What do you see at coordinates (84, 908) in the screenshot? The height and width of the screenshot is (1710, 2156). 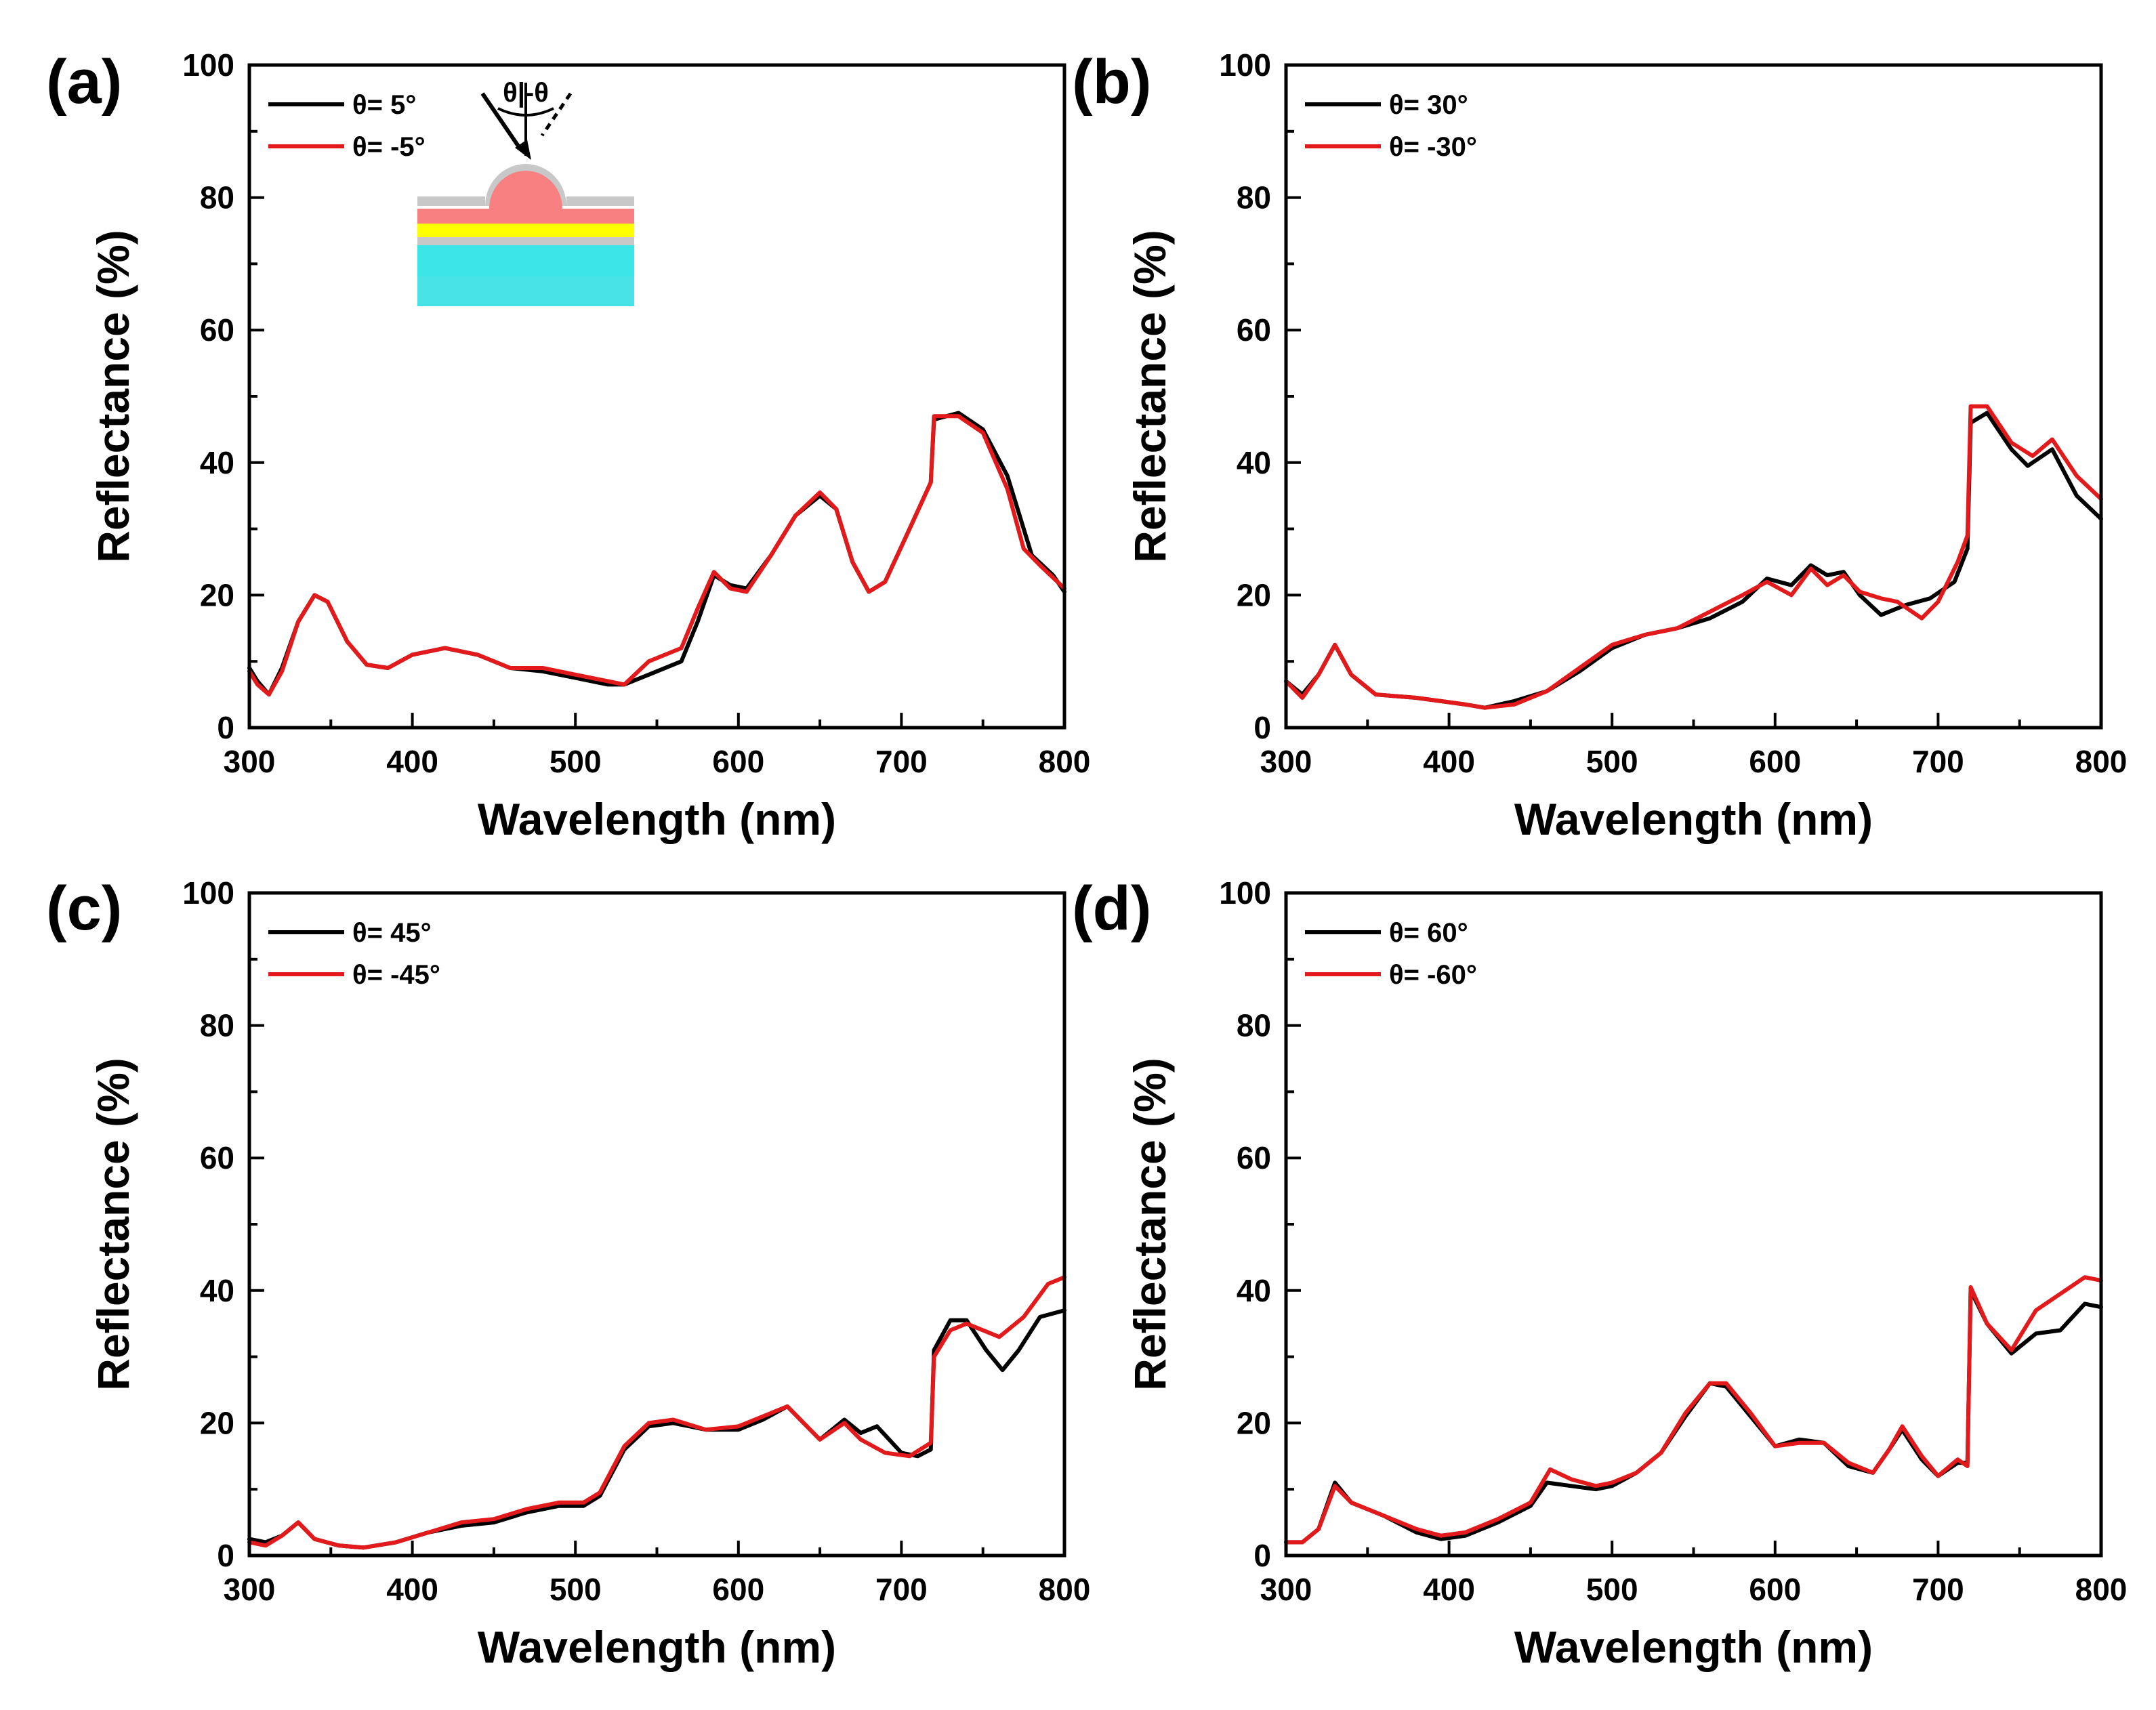 I see `panel-label: (c)` at bounding box center [84, 908].